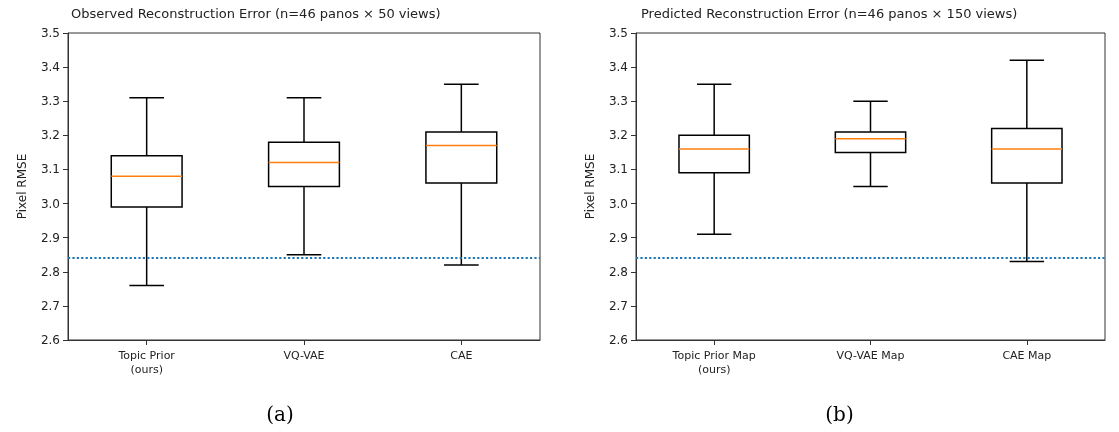 This screenshot has width=1119, height=432. What do you see at coordinates (280, 414) in the screenshot?
I see `text: (a)` at bounding box center [280, 414].